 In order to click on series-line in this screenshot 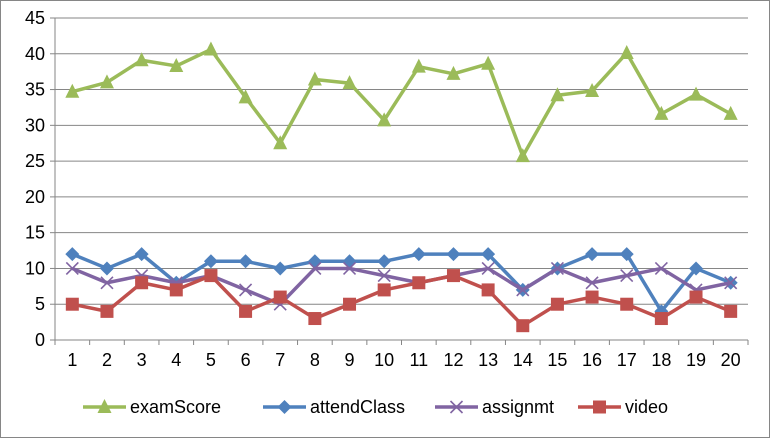, I will do `click(401, 286)`.